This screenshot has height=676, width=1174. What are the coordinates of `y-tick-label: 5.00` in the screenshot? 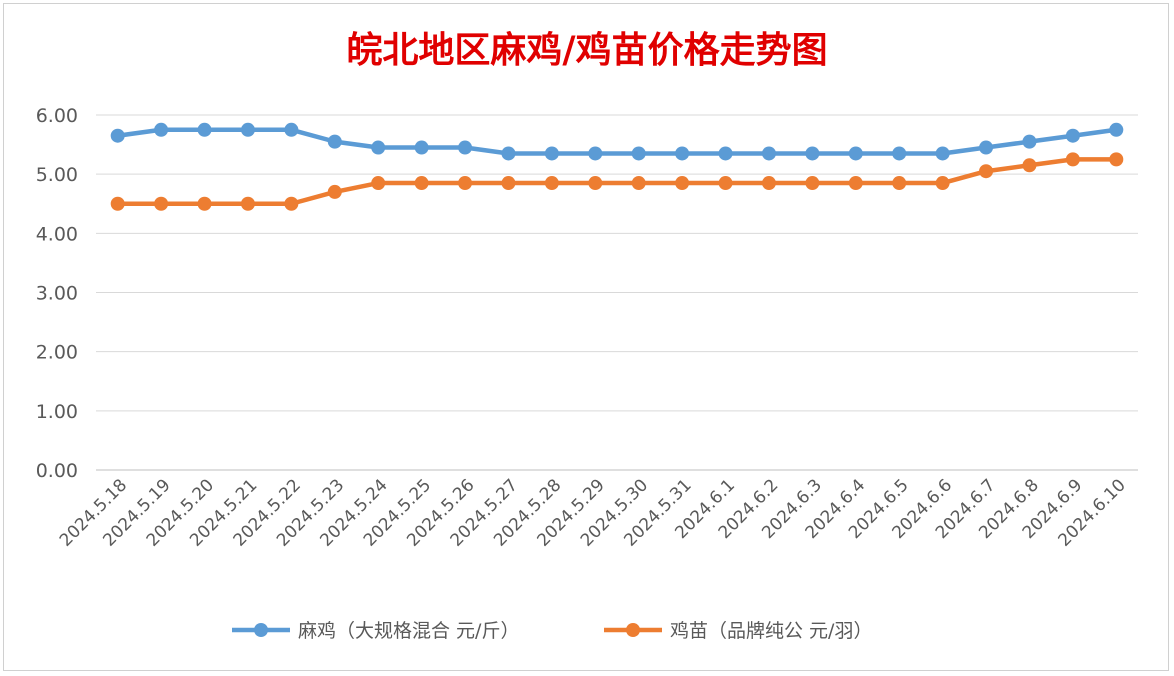 It's located at (57, 175).